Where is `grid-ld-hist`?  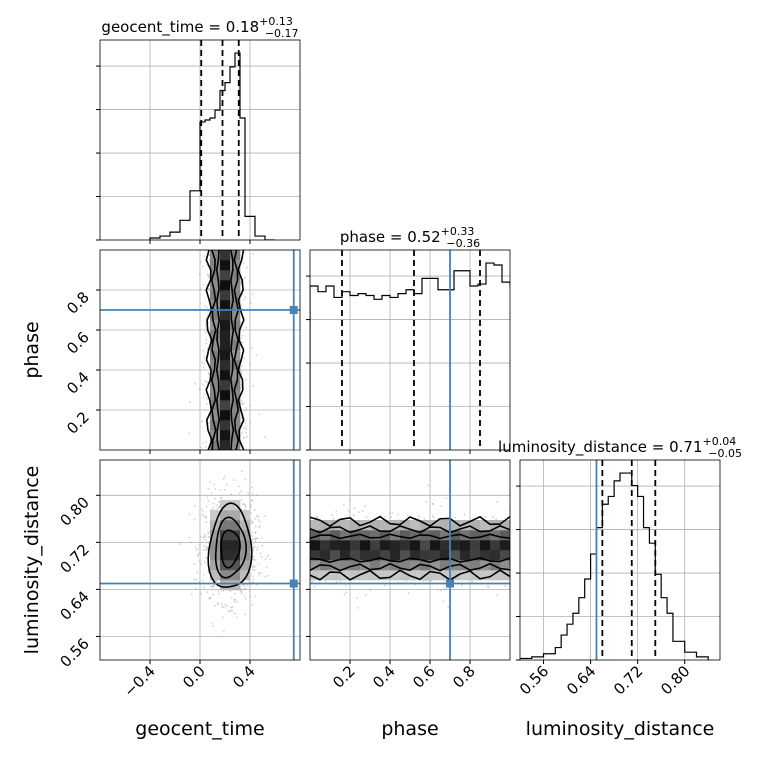
grid-ld-hist is located at coordinates (620, 560).